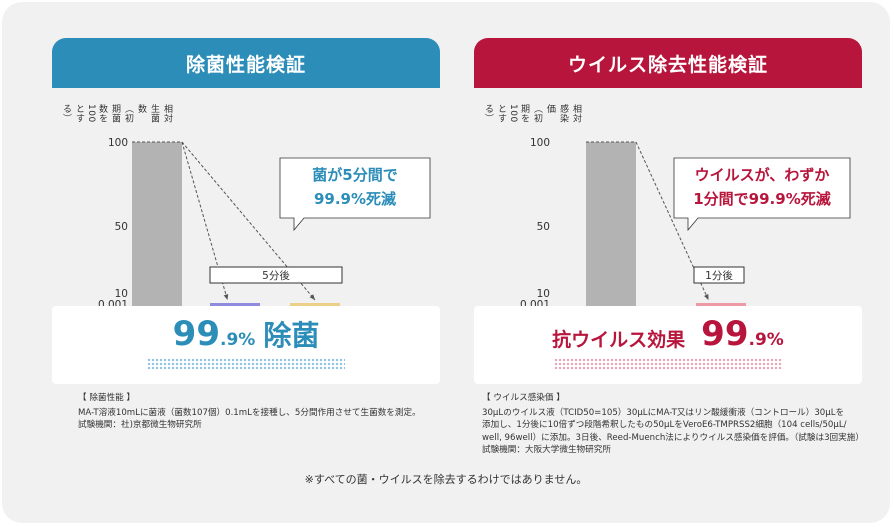 The width and height of the screenshot is (894, 527). What do you see at coordinates (532, 113) in the screenshot?
I see `y-axis-label: 相対感染価（初期を100とする）` at bounding box center [532, 113].